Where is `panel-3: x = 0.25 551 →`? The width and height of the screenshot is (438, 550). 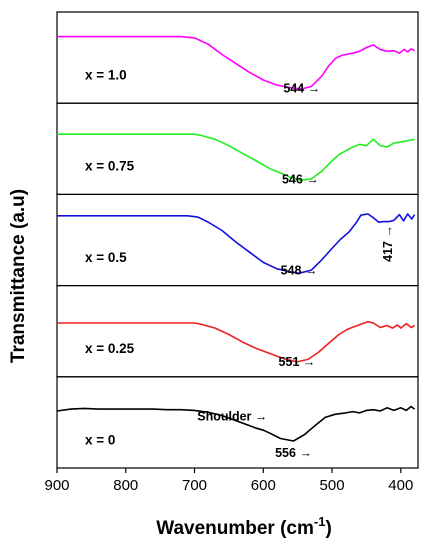 panel-3: x = 0.25 551 → is located at coordinates (237, 331).